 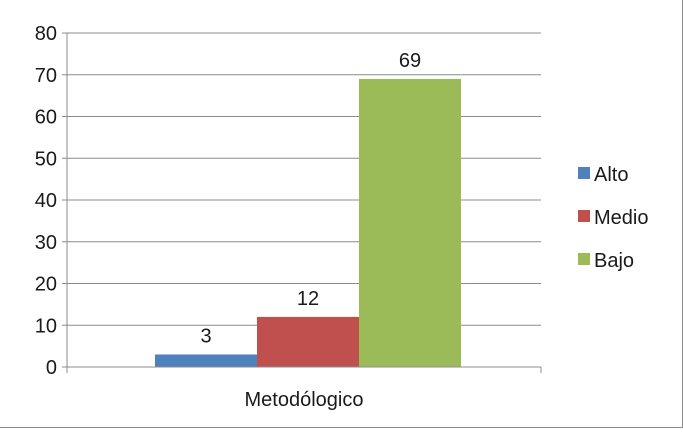 I want to click on legend-label-alto: Alto, so click(x=611, y=175).